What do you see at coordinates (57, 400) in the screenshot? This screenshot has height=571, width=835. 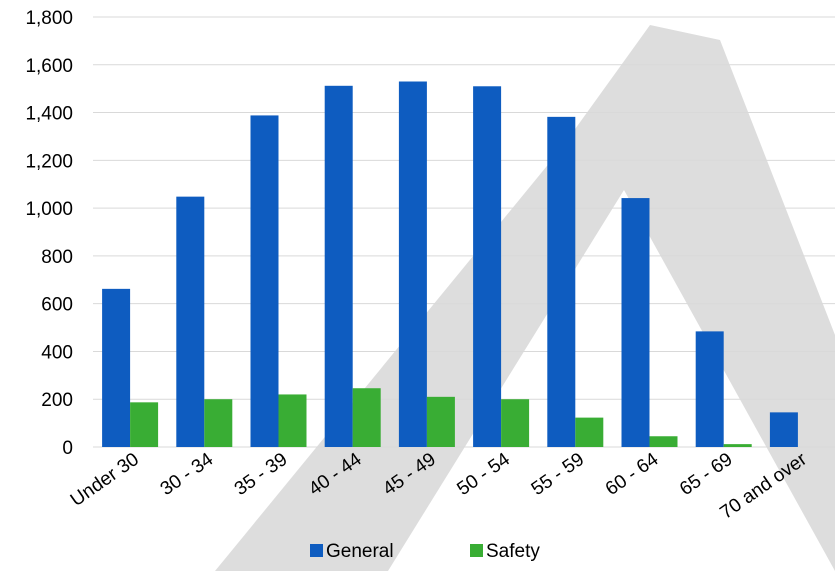 I see `y-tick-label: 200` at bounding box center [57, 400].